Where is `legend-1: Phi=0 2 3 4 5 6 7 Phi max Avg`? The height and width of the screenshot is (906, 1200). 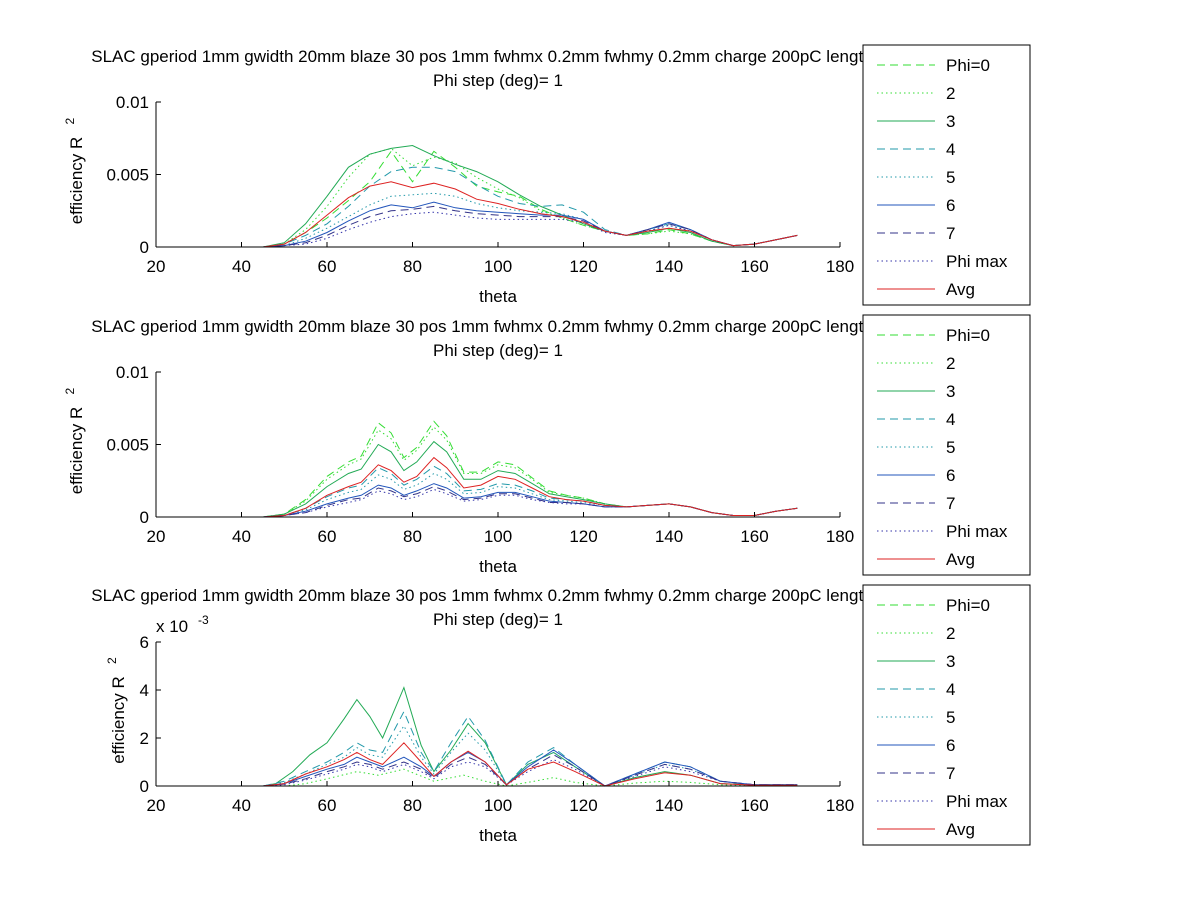
legend-1: Phi=0 2 3 4 5 6 7 Phi max Avg is located at coordinates (946, 175).